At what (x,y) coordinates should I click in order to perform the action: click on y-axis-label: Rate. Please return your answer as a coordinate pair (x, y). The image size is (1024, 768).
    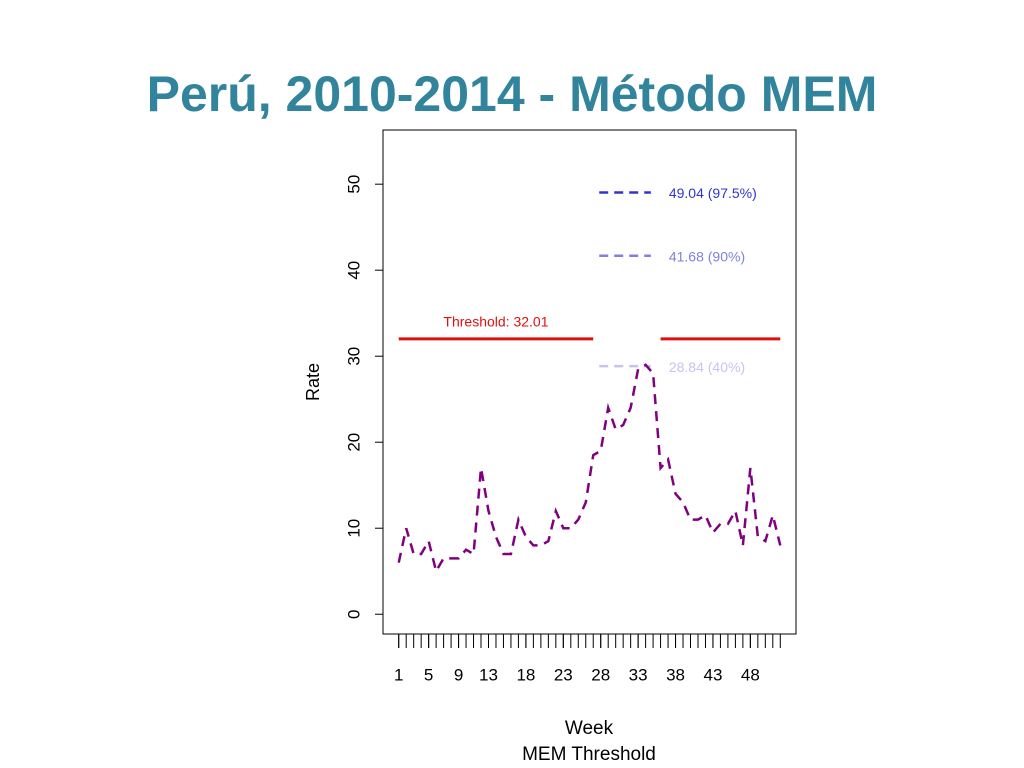
    Looking at the image, I should click on (313, 382).